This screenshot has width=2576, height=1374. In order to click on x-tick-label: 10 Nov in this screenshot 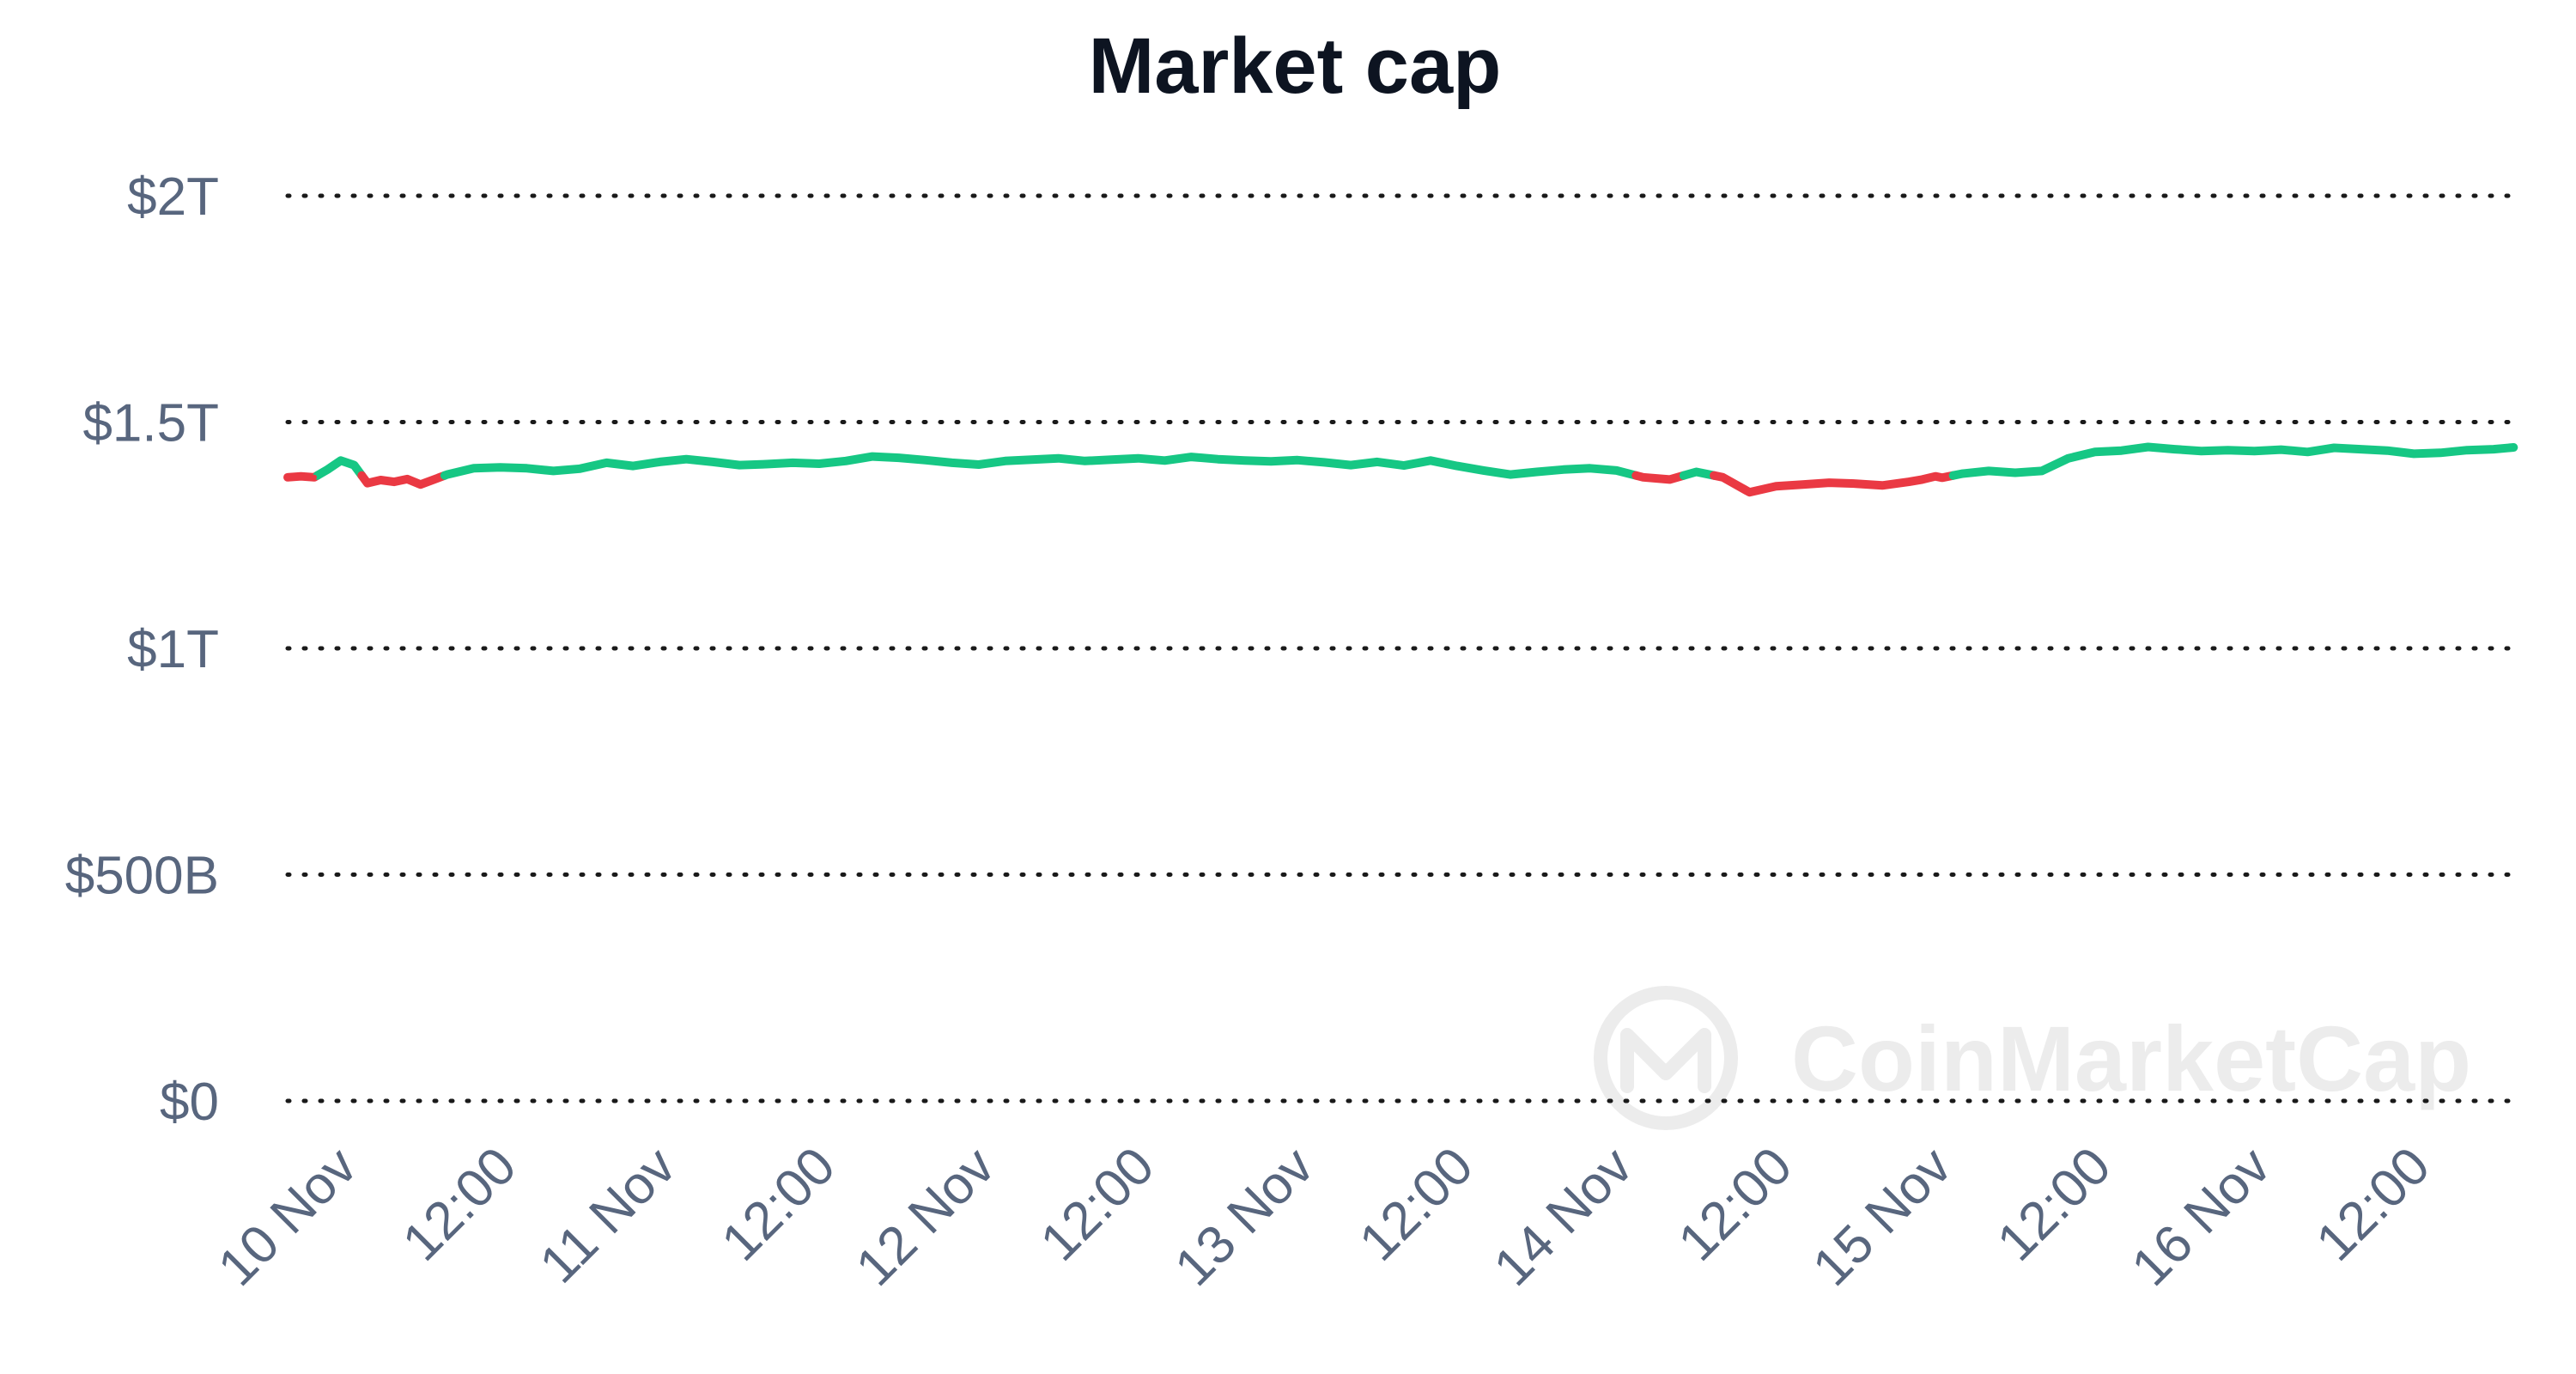, I will do `click(287, 1217)`.